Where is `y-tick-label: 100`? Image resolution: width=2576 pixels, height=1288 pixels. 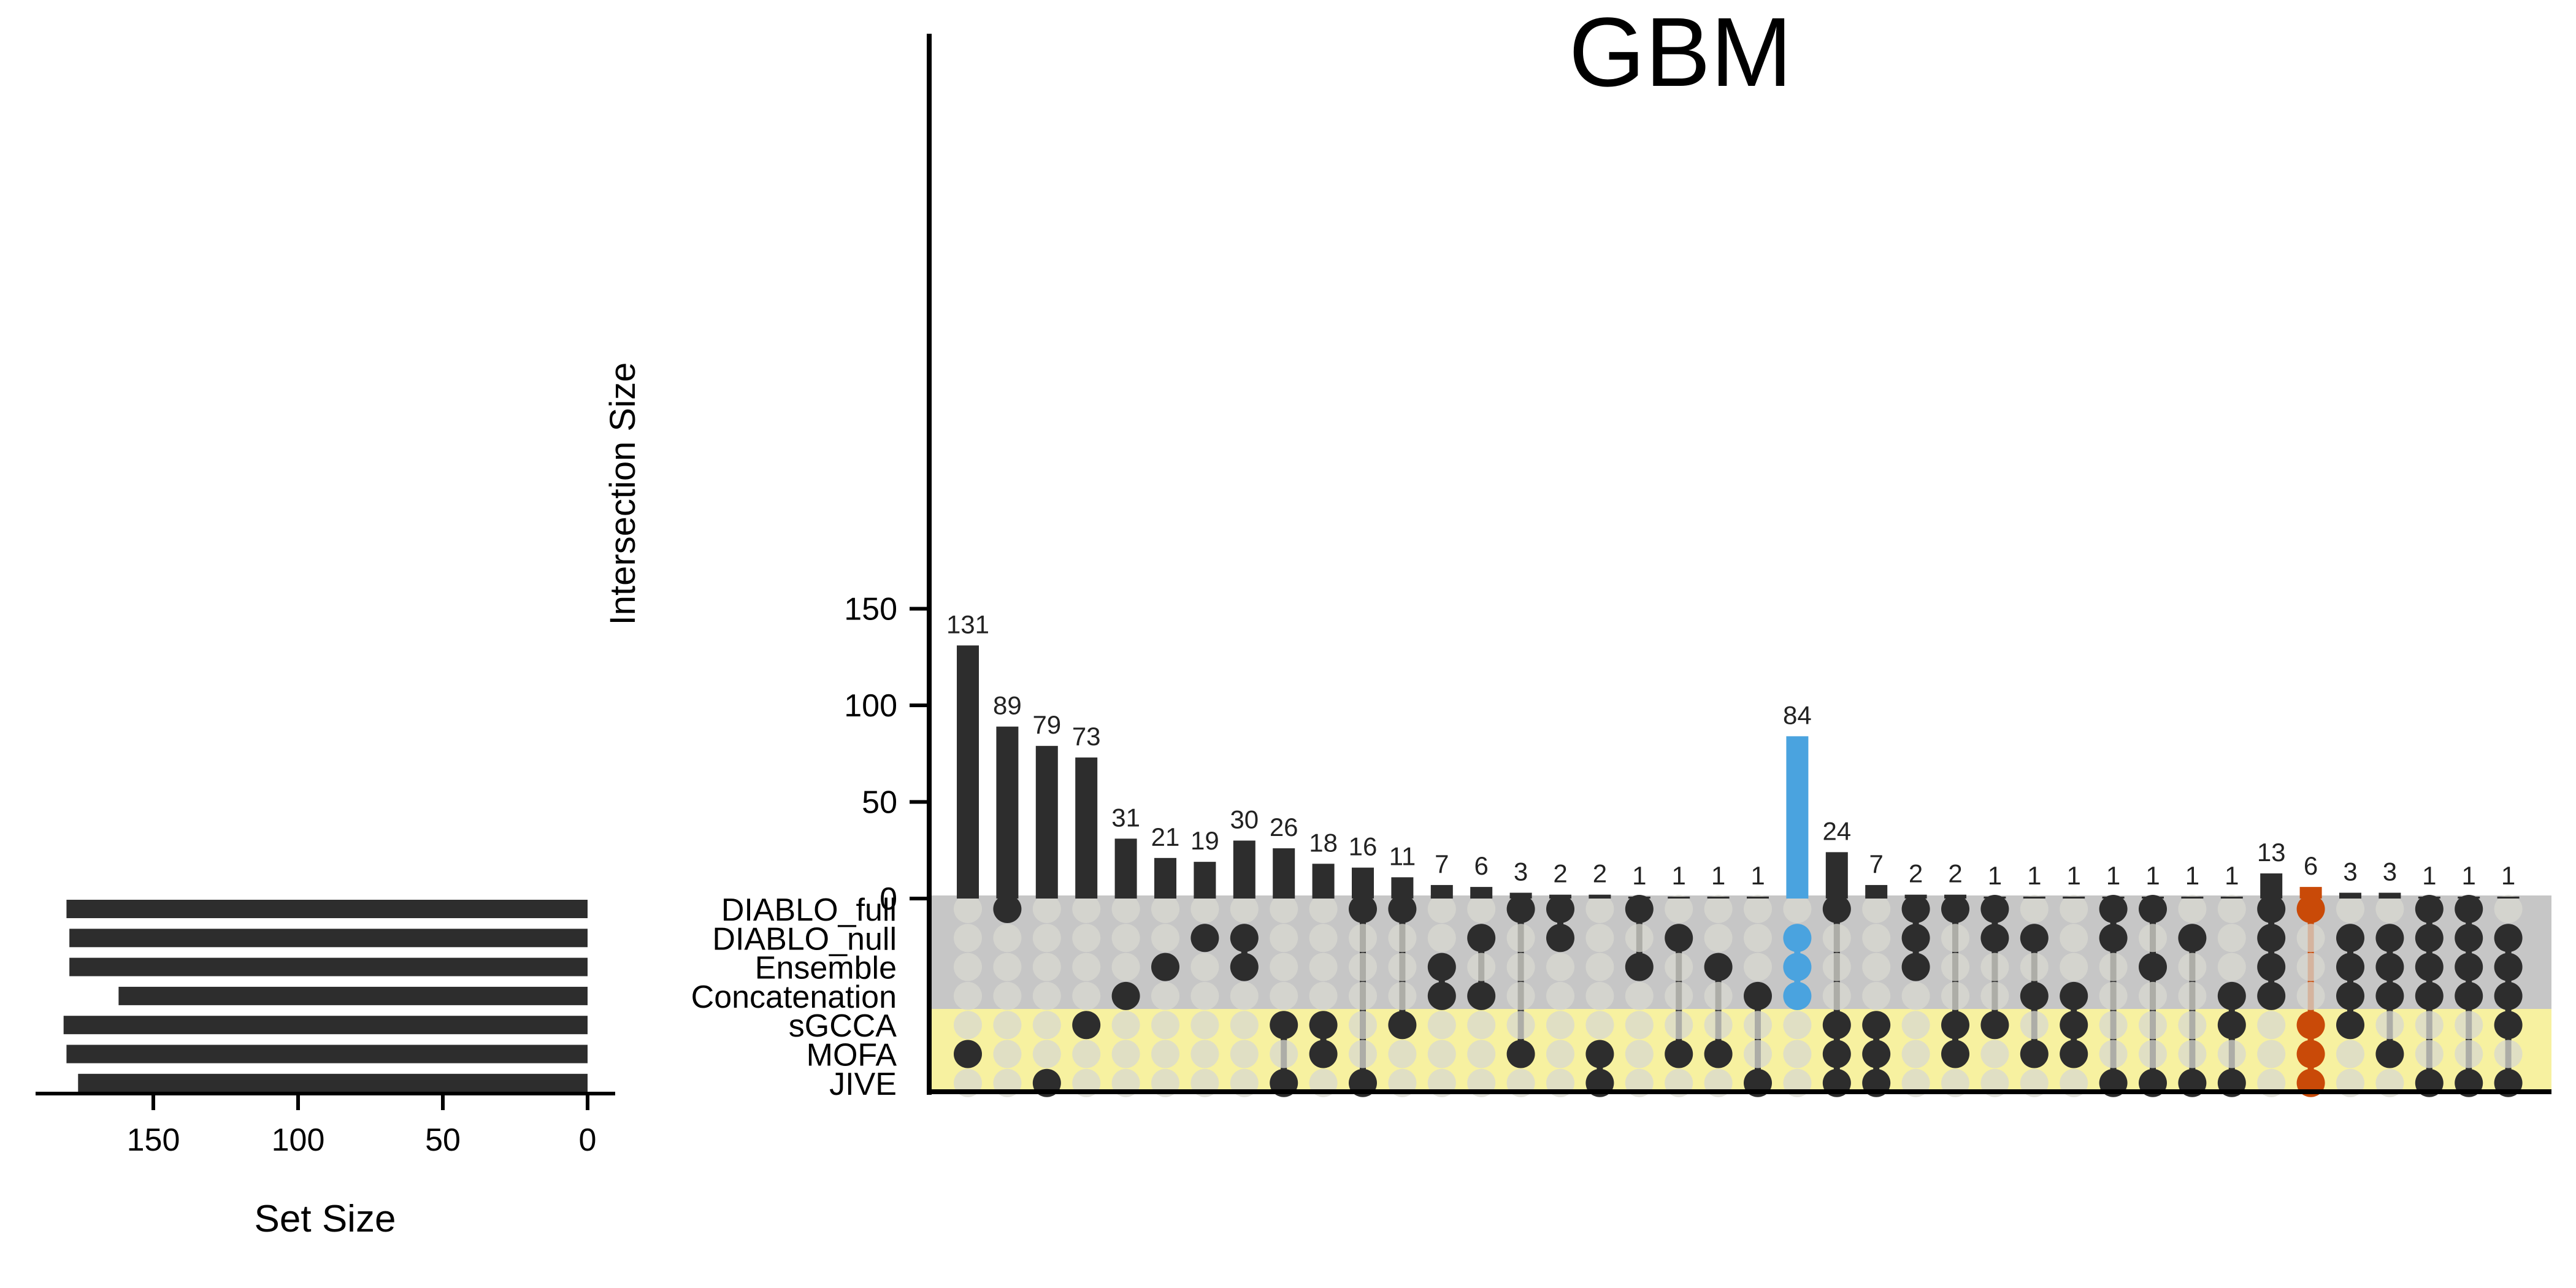 y-tick-label: 100 is located at coordinates (870, 706).